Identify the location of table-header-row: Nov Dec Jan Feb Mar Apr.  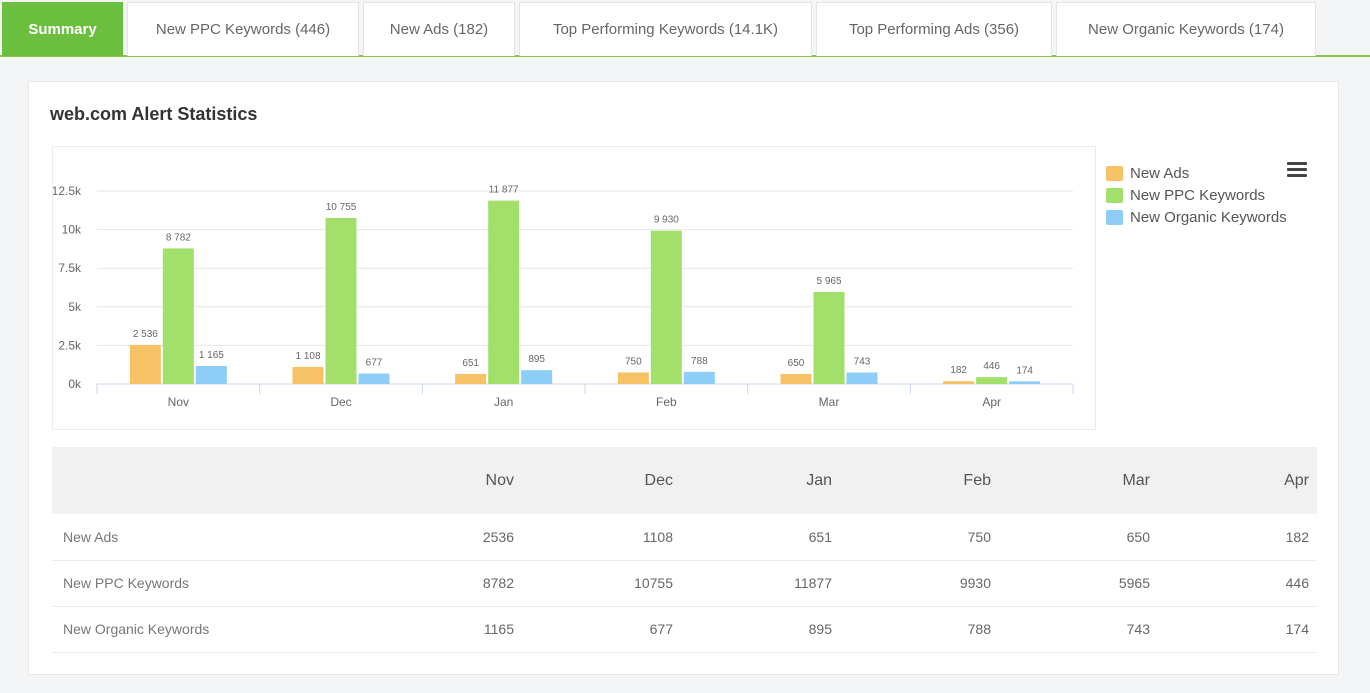
(684, 480).